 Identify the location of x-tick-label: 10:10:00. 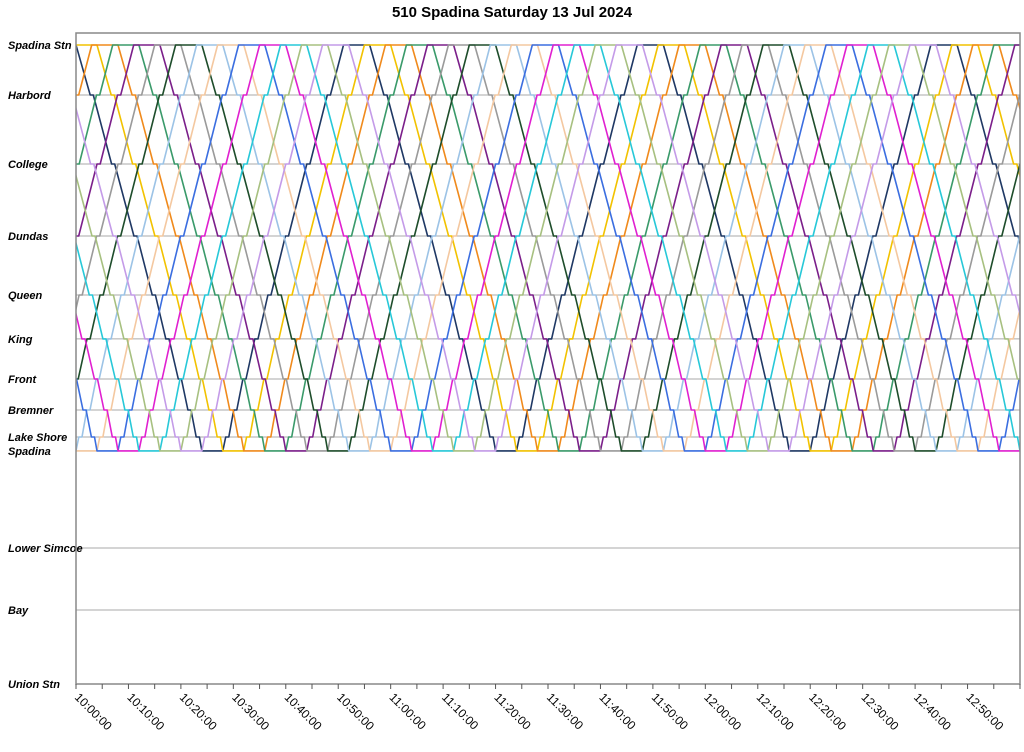
(145, 711).